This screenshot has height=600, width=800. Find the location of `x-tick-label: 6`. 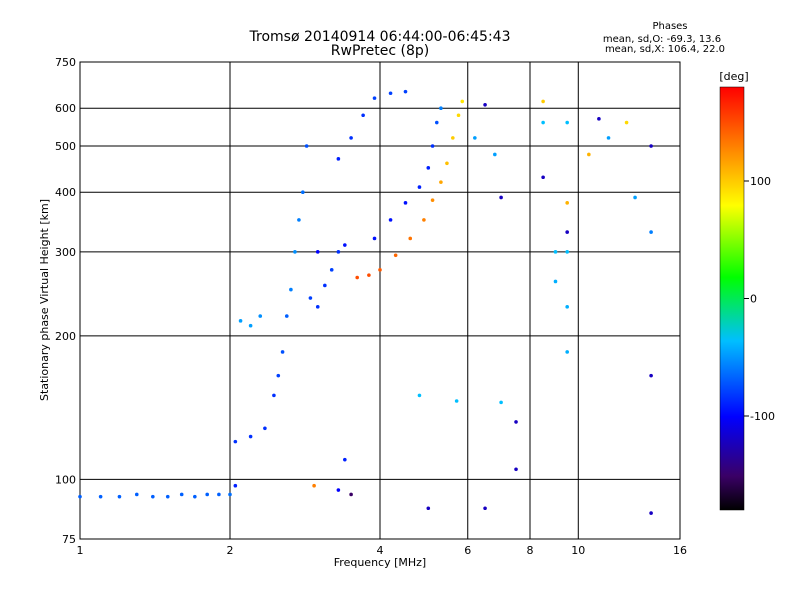

x-tick-label: 6 is located at coordinates (467, 550).